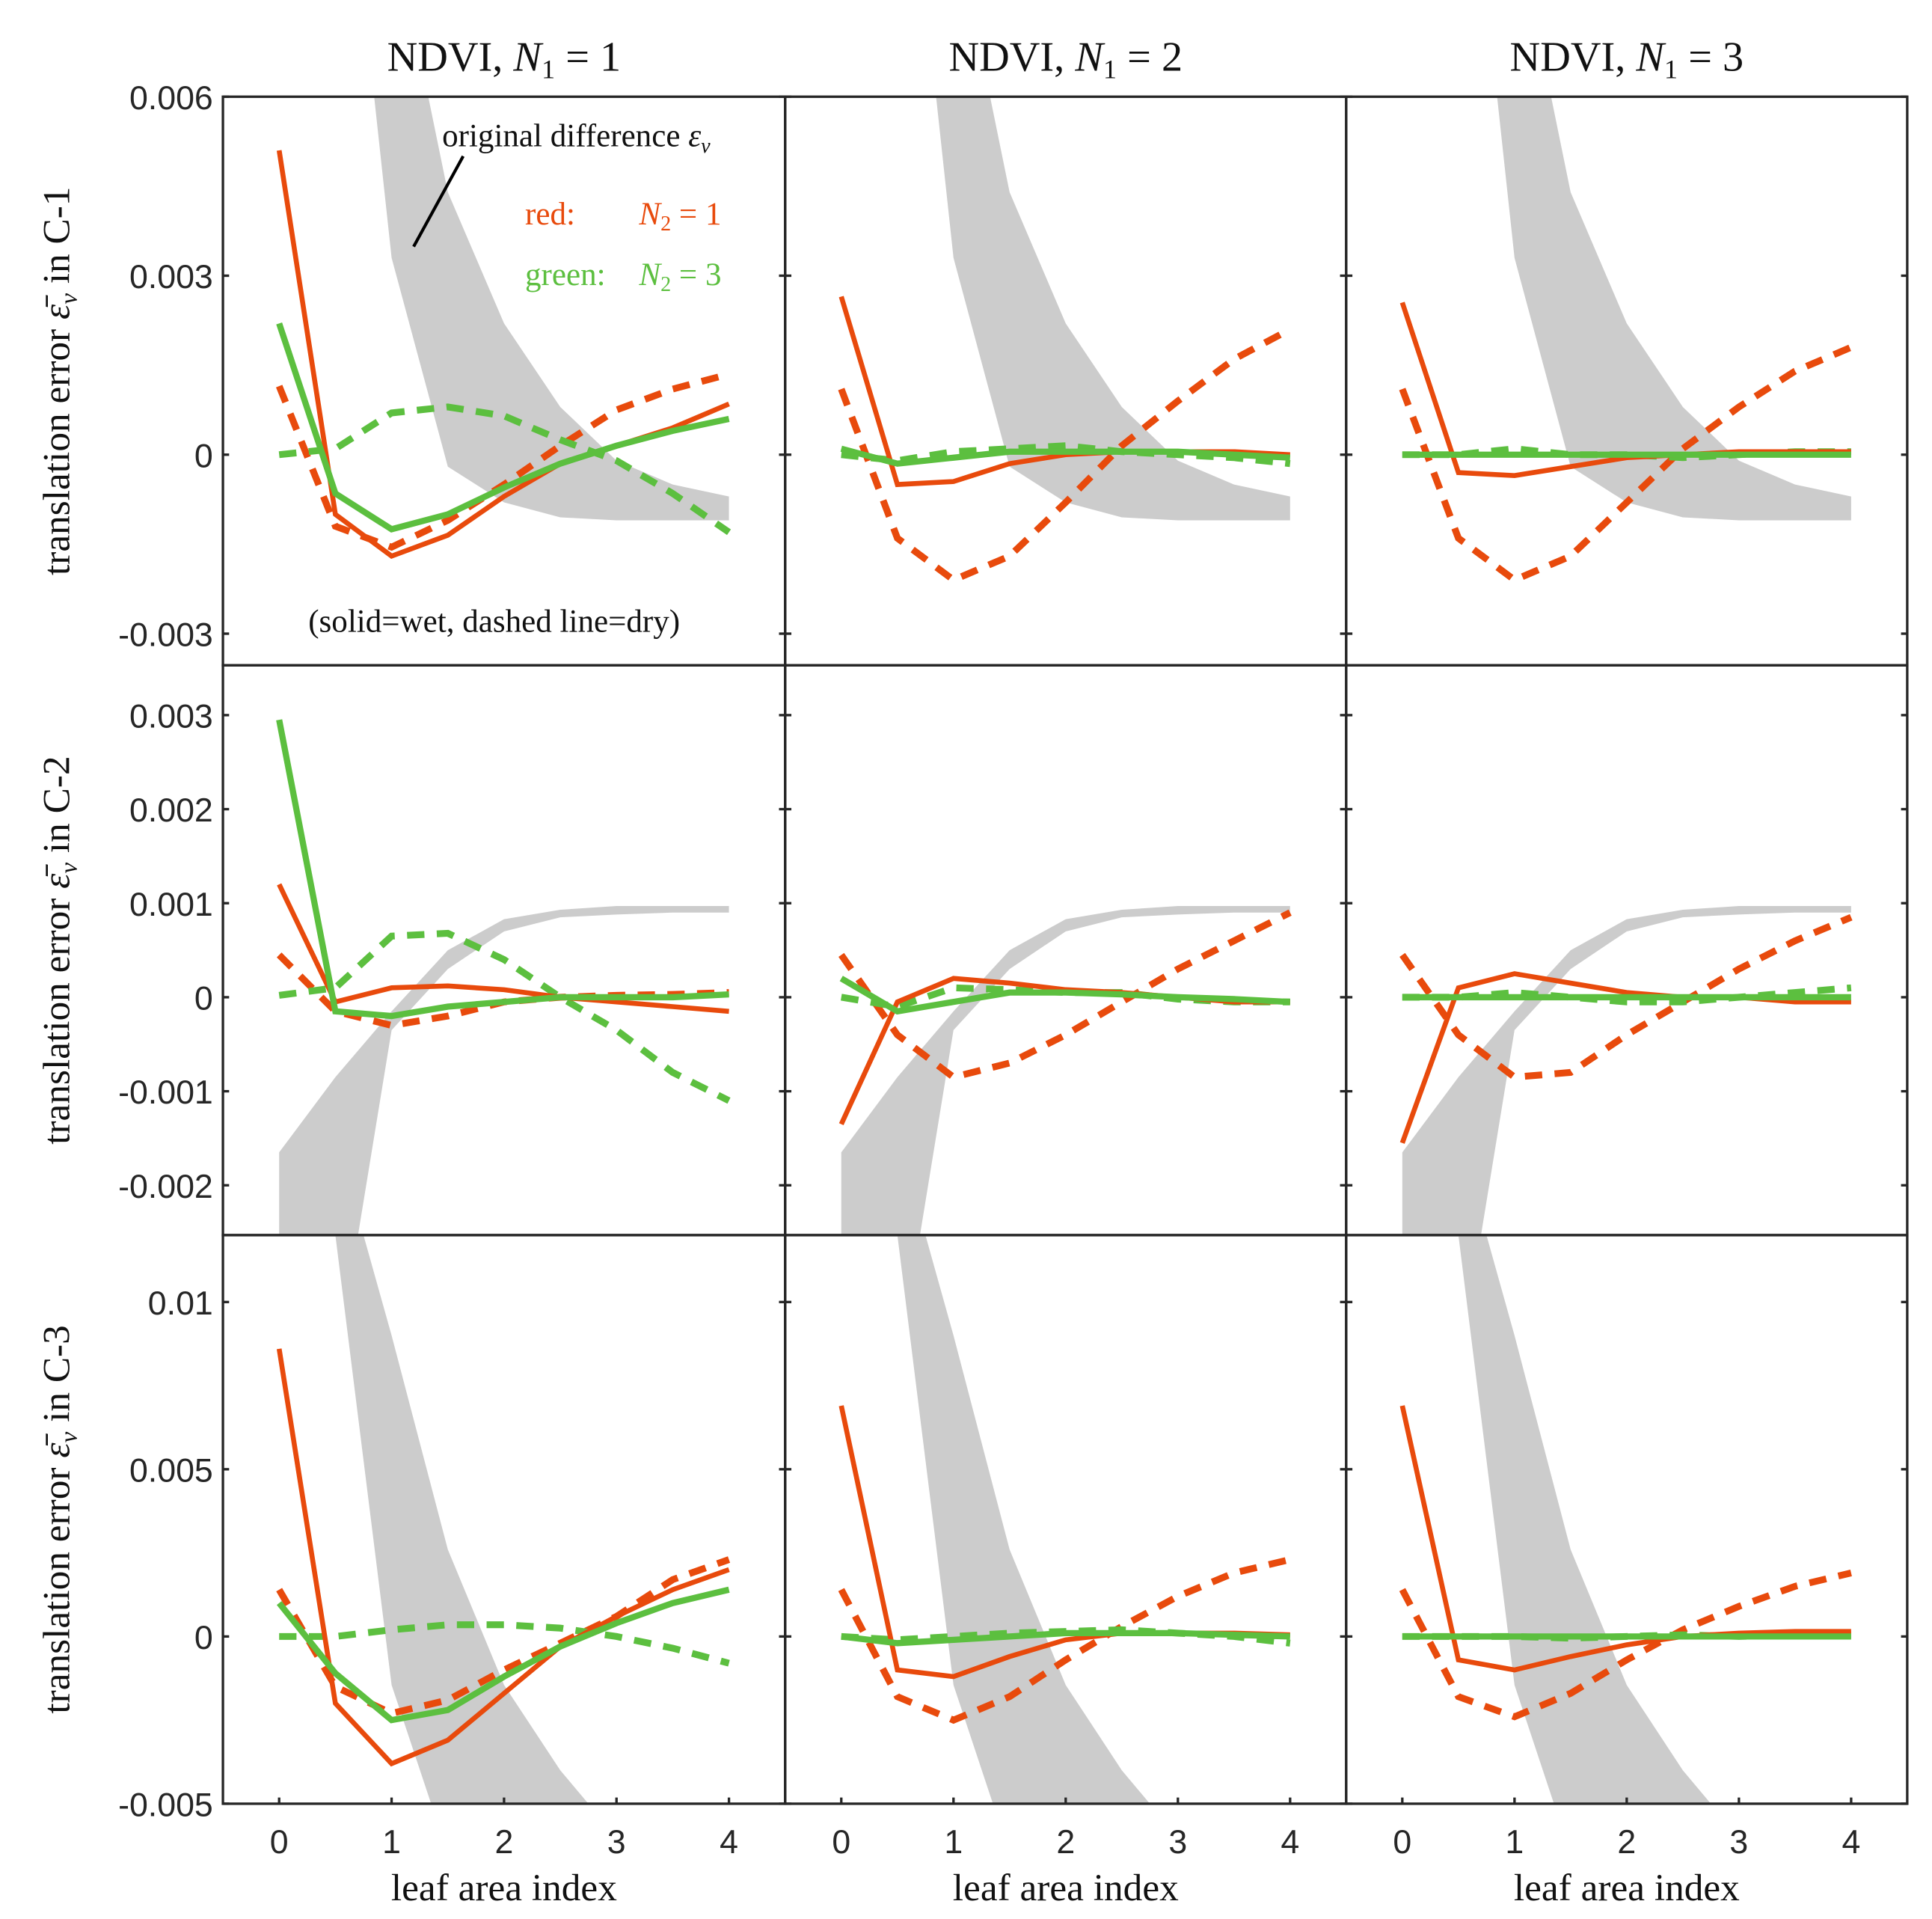  I want to click on panel-r2-c1, so click(503, 977).